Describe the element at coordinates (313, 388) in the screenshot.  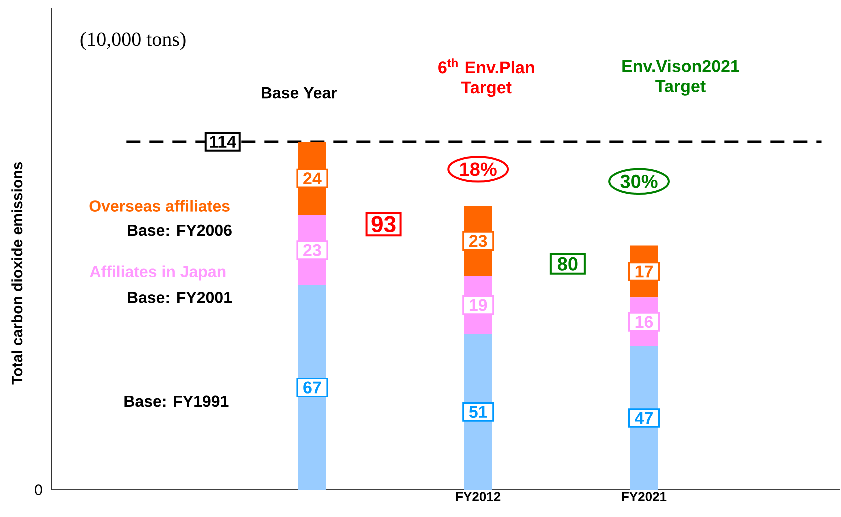
I see `data-label: 67` at that location.